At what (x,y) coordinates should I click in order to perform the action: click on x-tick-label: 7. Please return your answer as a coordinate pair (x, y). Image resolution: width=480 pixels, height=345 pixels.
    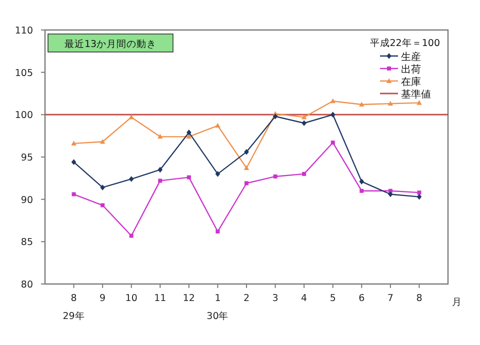
    Looking at the image, I should click on (390, 298).